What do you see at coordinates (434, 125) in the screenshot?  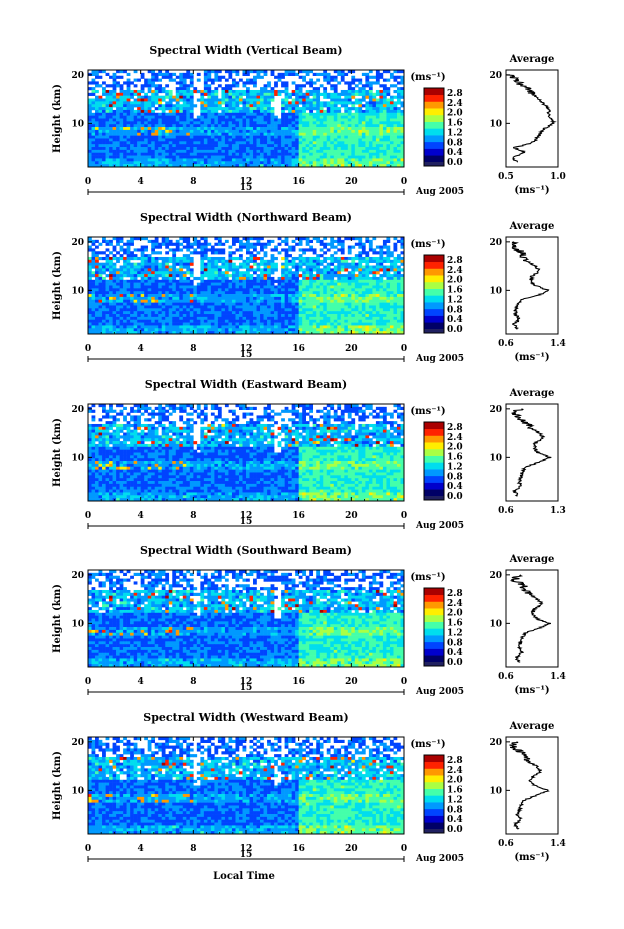 I see `colorbar-segment` at bounding box center [434, 125].